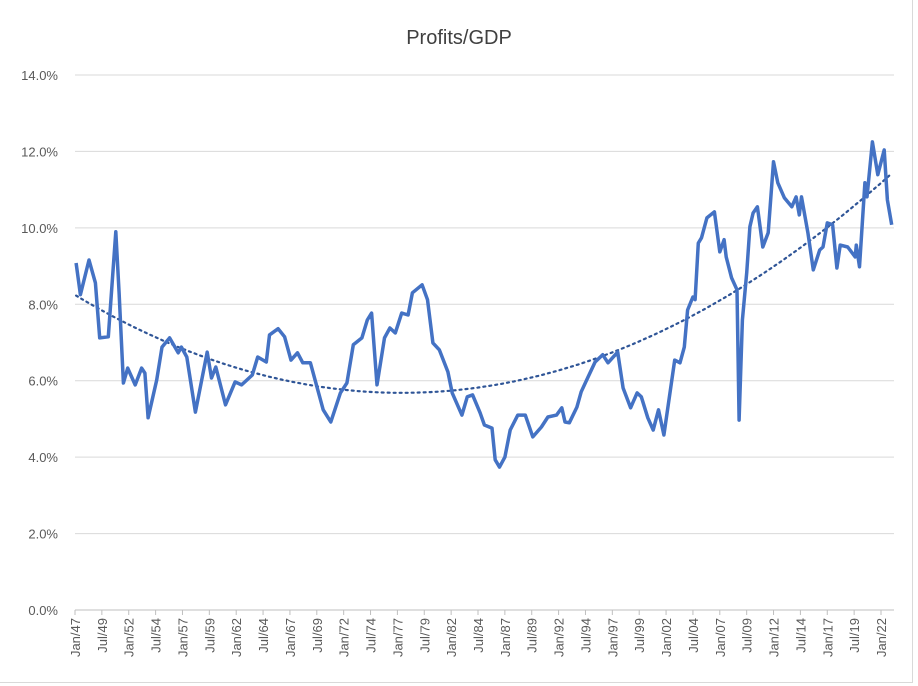 The image size is (918, 686). What do you see at coordinates (585, 635) in the screenshot?
I see `x-tick-label: Jul/94` at bounding box center [585, 635].